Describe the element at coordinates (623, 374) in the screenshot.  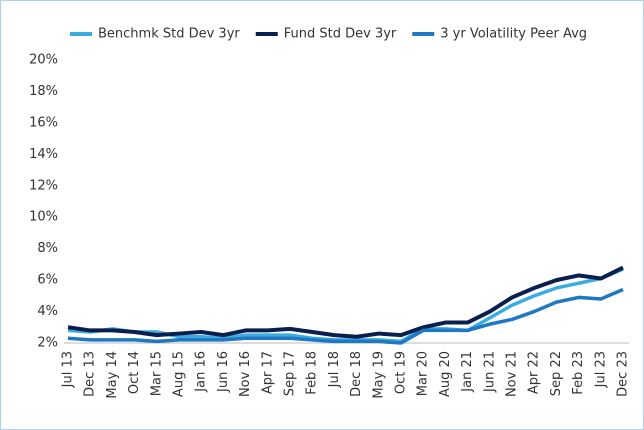
I see `x-tick-label: Dec 23` at that location.